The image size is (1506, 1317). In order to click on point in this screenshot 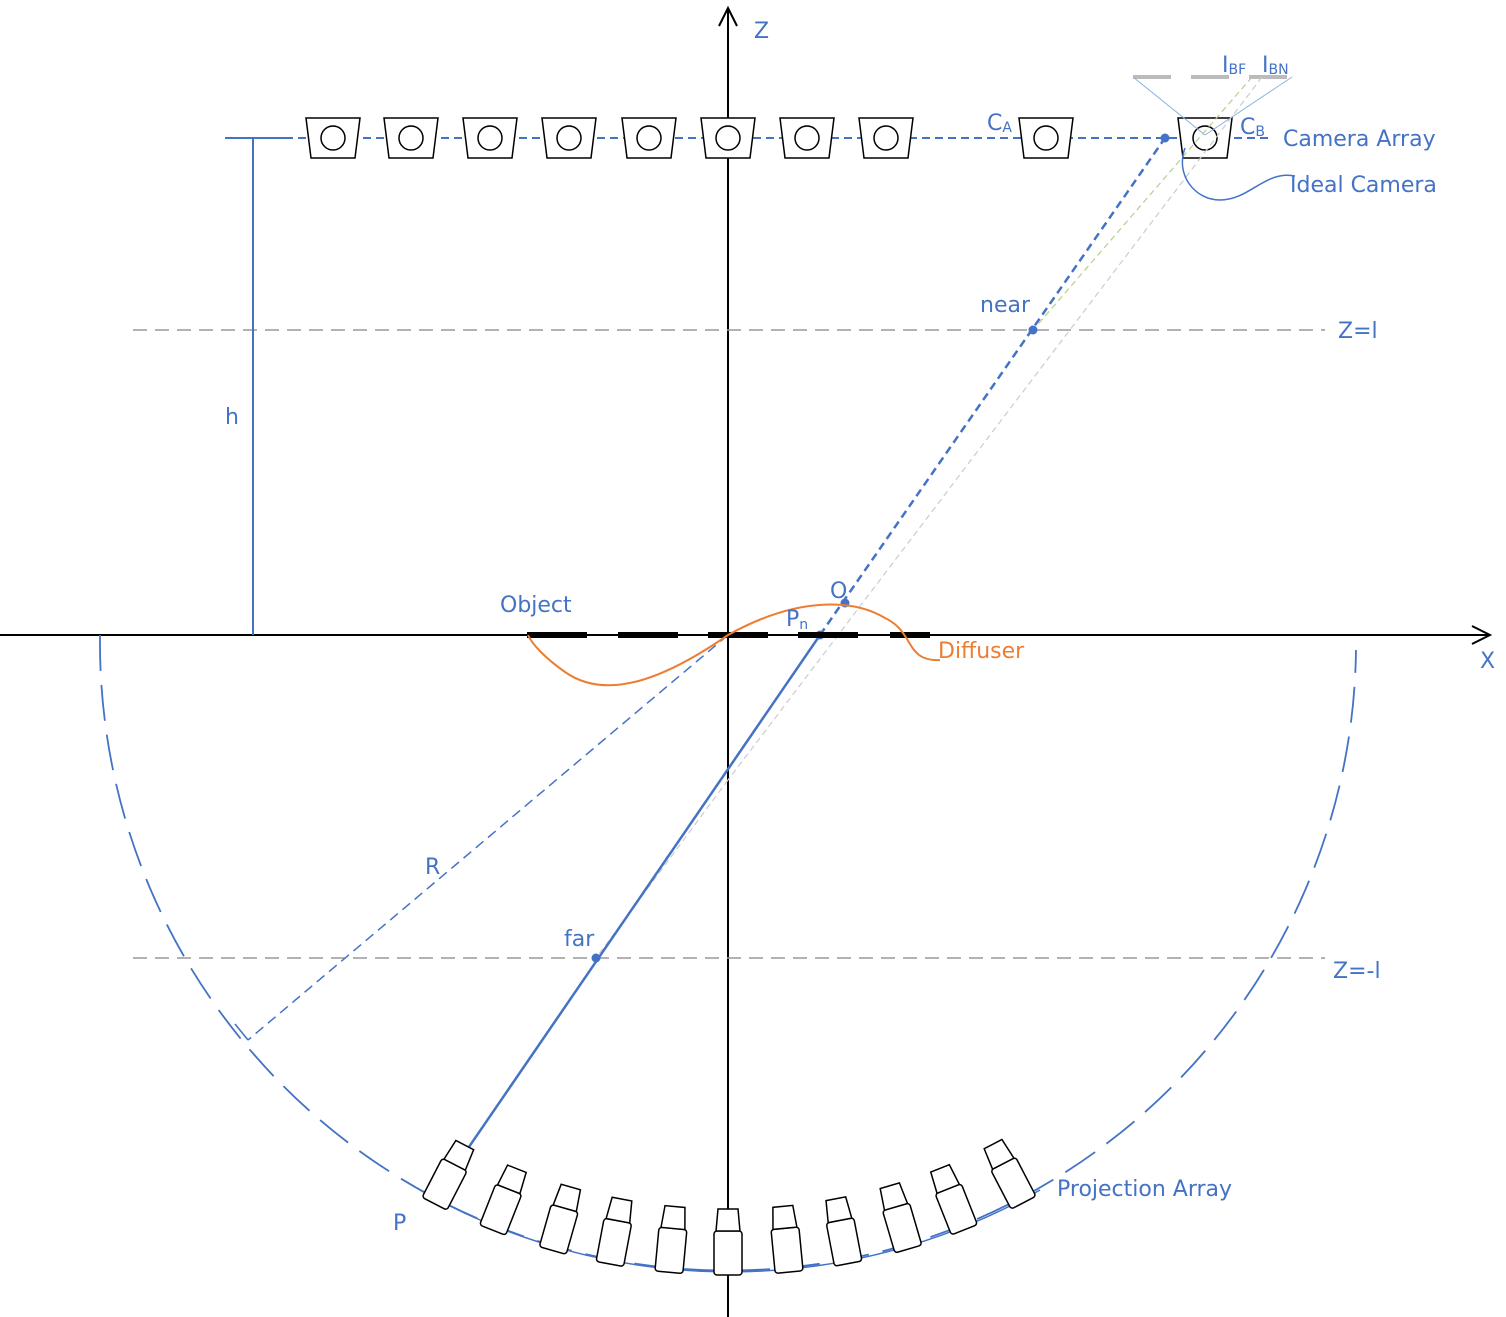, I will do `click(1165, 138)`.